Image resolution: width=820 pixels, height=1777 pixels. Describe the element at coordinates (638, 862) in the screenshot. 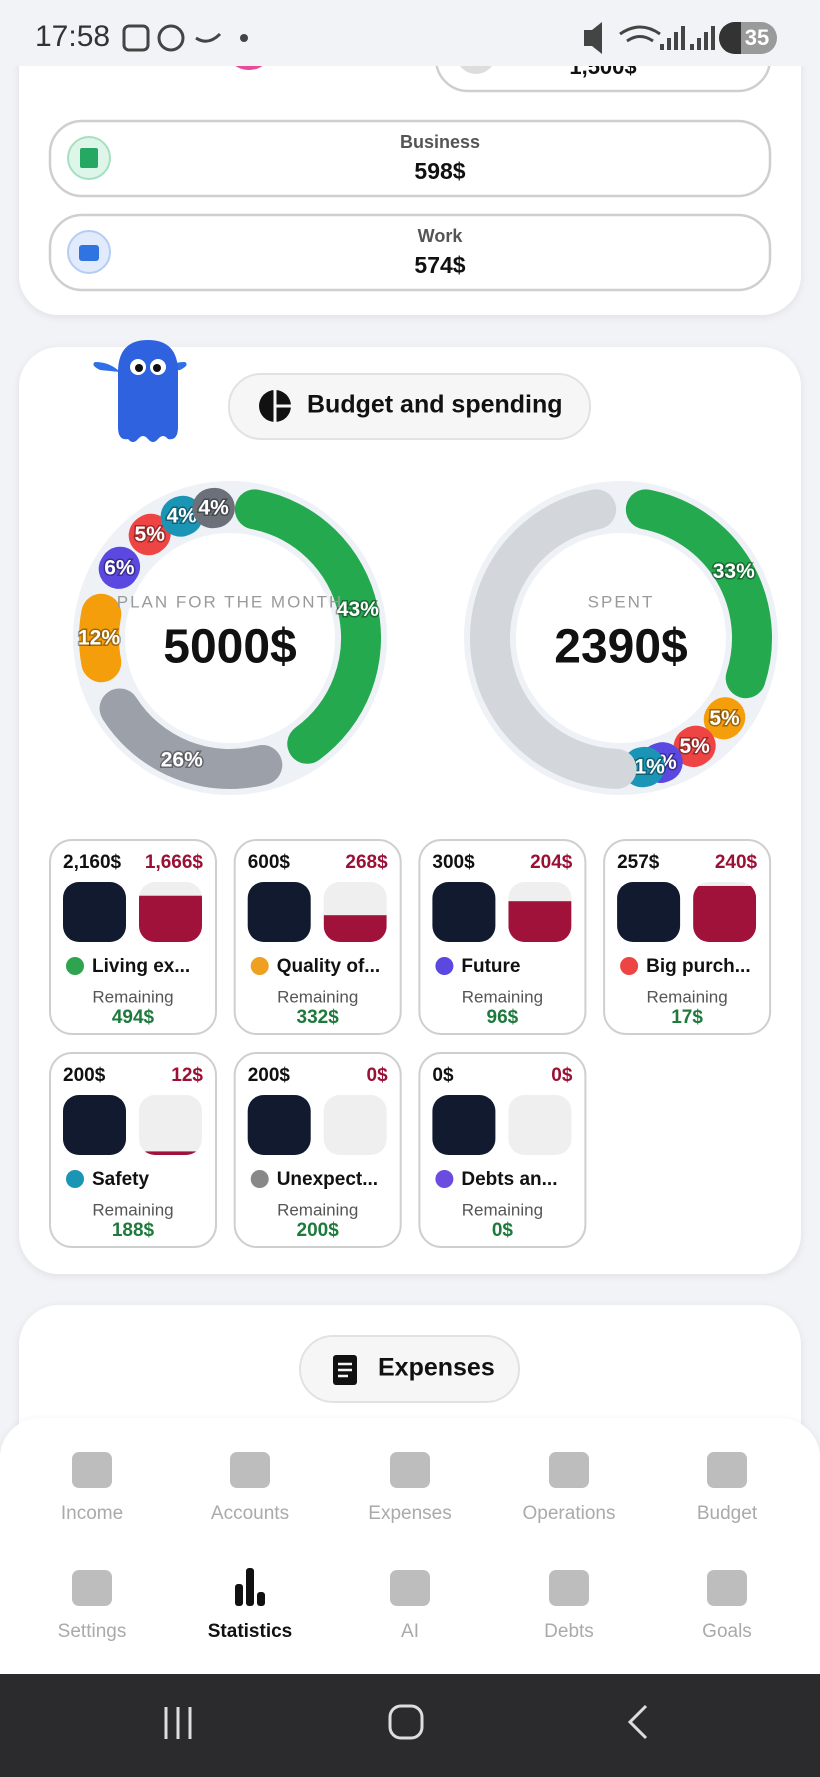

I see `budget: 257$` at that location.